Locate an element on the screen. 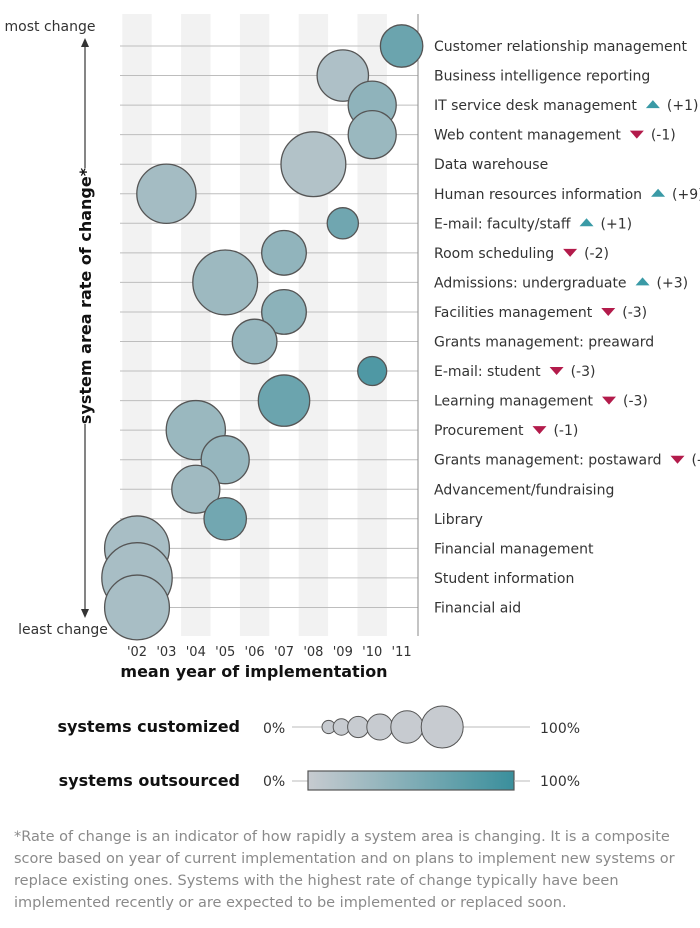 This screenshot has width=700, height=928. y-axis-arrowhead-up is located at coordinates (85, 42).